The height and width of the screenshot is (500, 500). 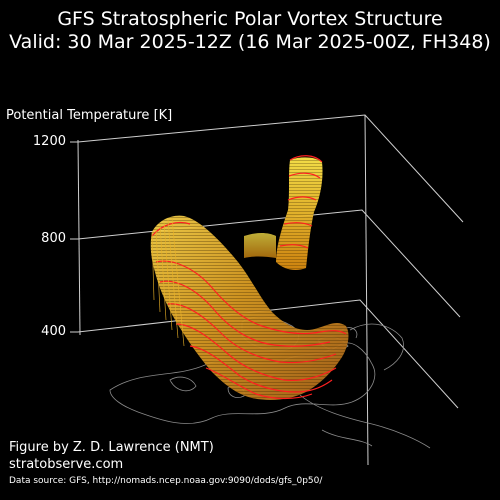 I want to click on vortex-upper-lobe, so click(x=283, y=212).